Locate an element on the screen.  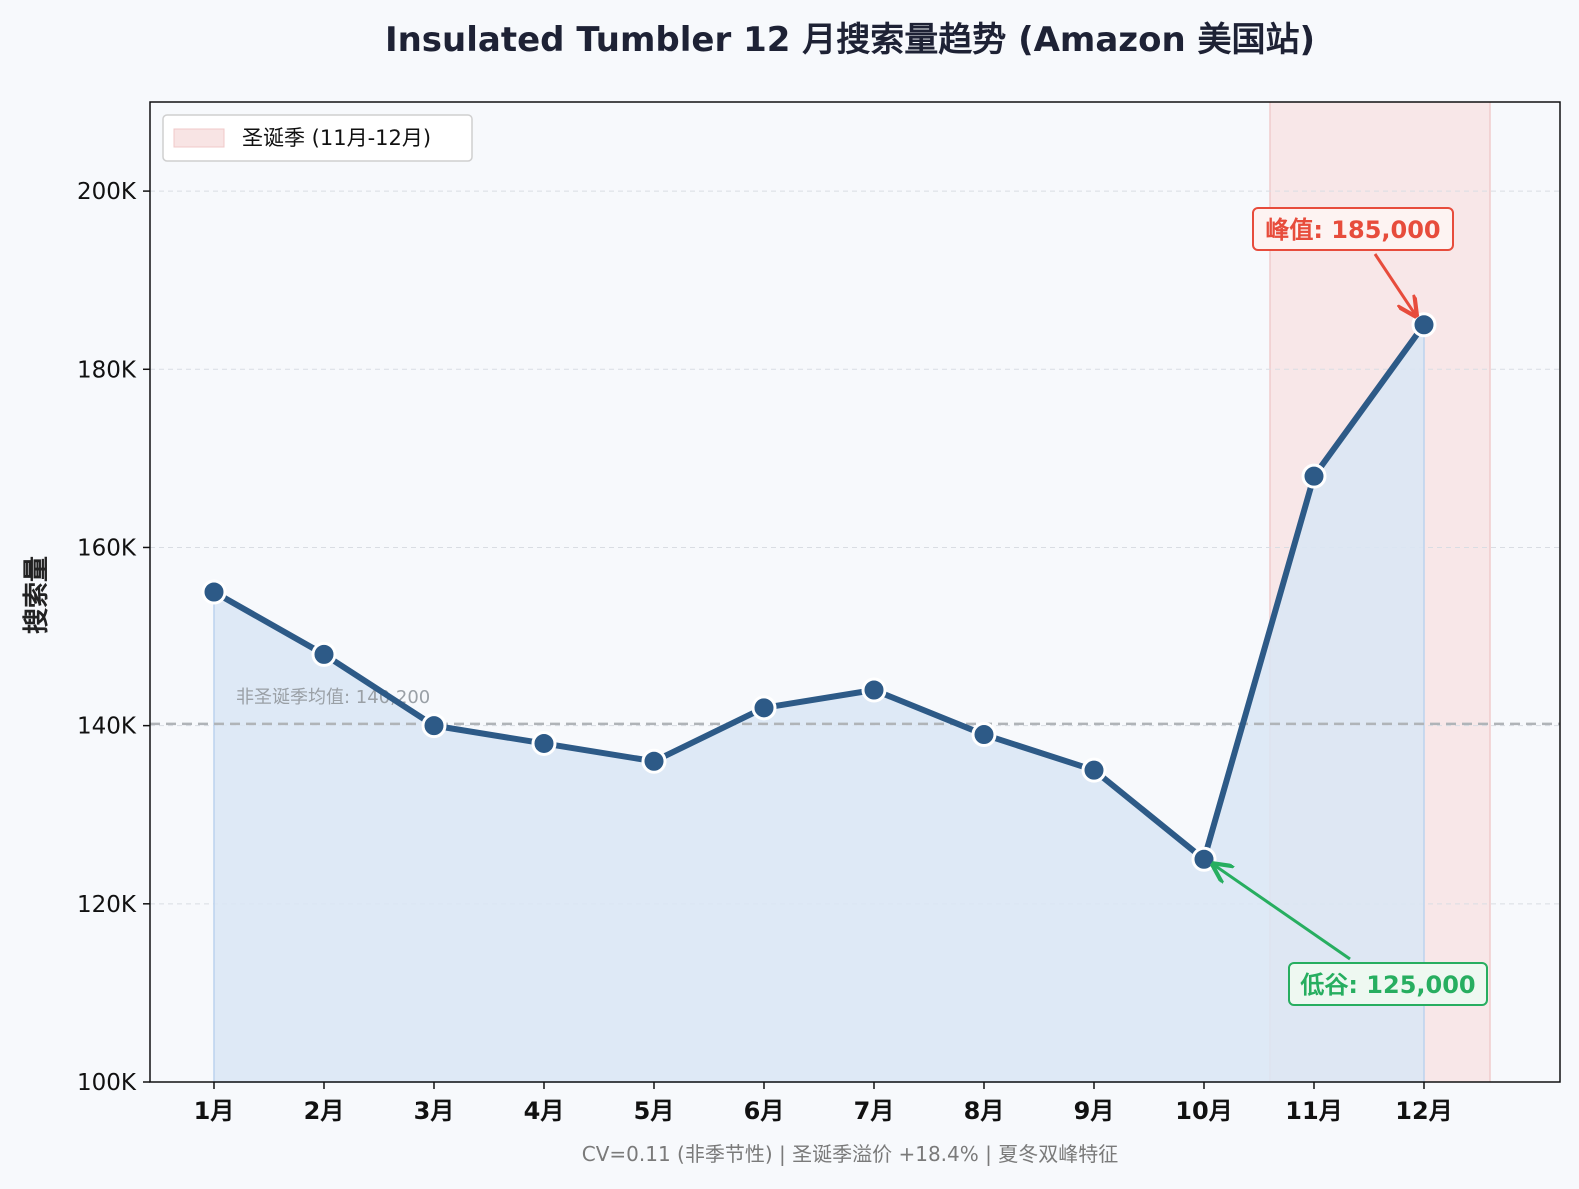
xtick-label: 7月 is located at coordinates (874, 1111).